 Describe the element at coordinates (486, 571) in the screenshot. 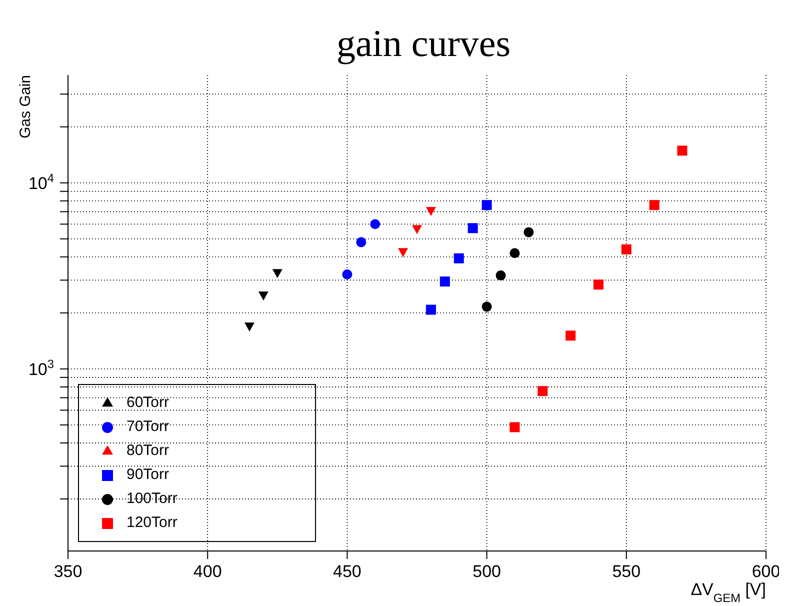

I see `x-tick-label: 500` at that location.